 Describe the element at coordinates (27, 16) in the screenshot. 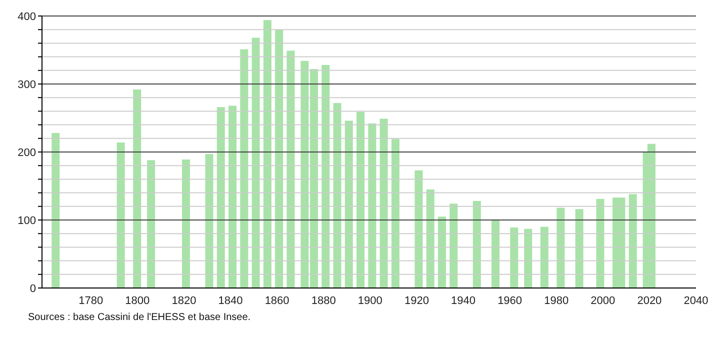

I see `y-tick-label: 400` at that location.